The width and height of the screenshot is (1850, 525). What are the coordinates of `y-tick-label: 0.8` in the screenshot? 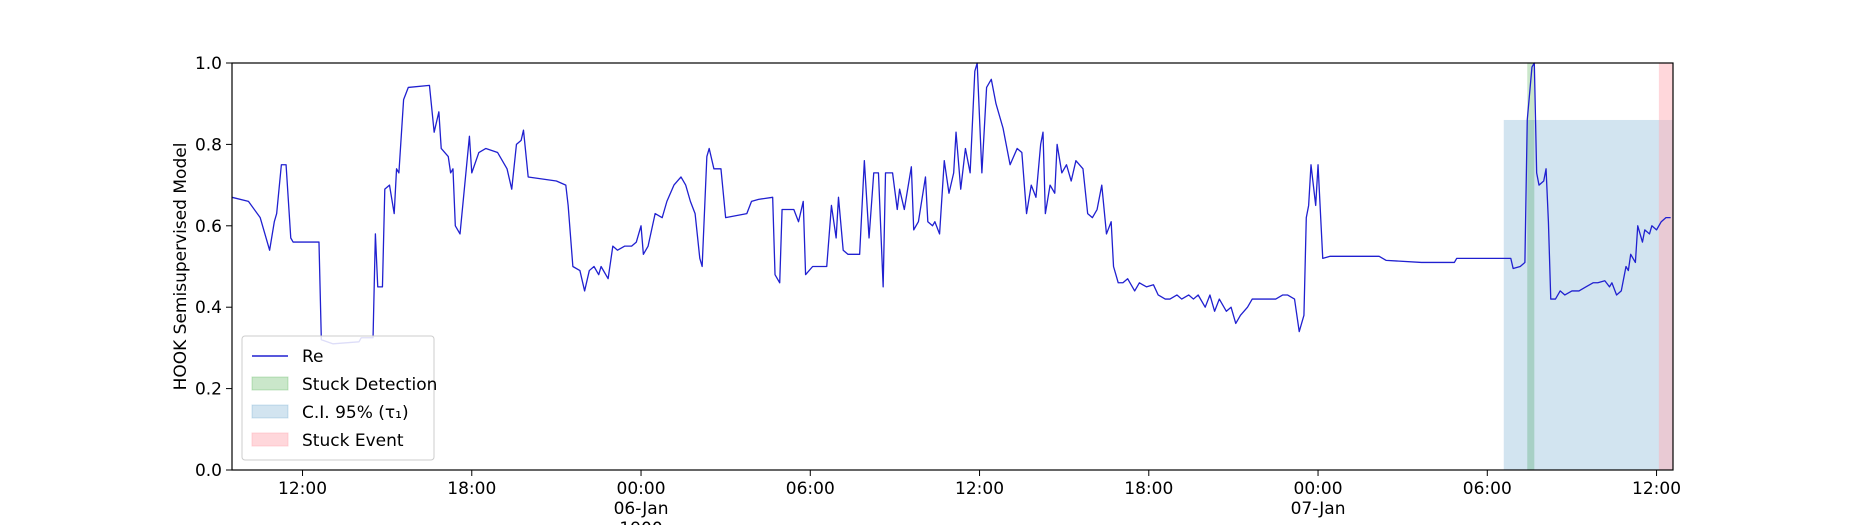 It's located at (208, 145).